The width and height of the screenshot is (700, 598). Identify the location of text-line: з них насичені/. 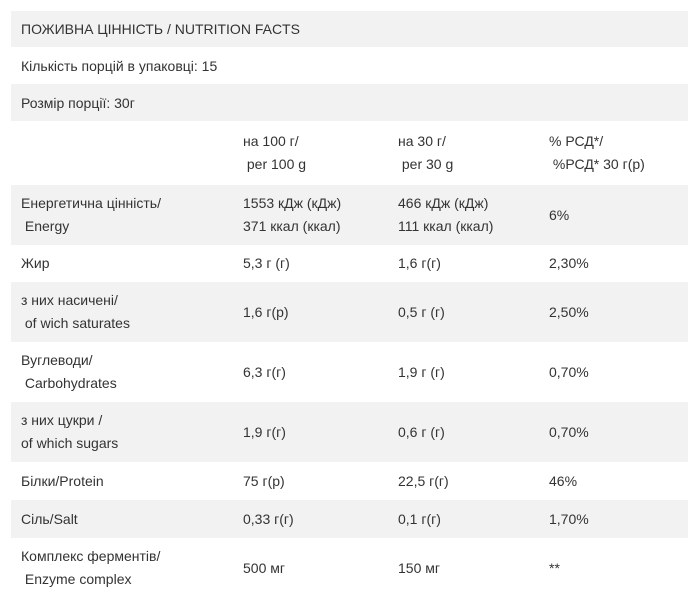
(69, 300).